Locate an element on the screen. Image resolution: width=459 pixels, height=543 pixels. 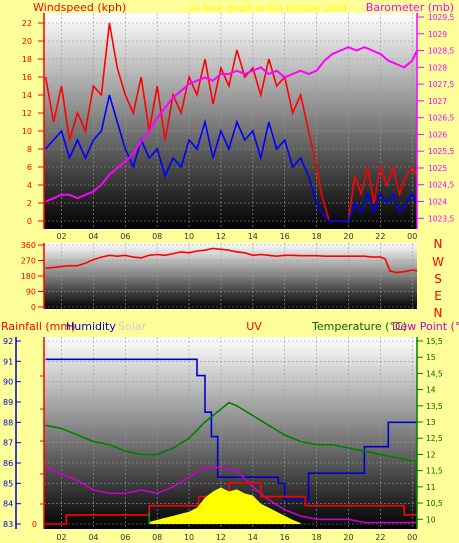
temperature-tick-label: 15 is located at coordinates (431, 357).